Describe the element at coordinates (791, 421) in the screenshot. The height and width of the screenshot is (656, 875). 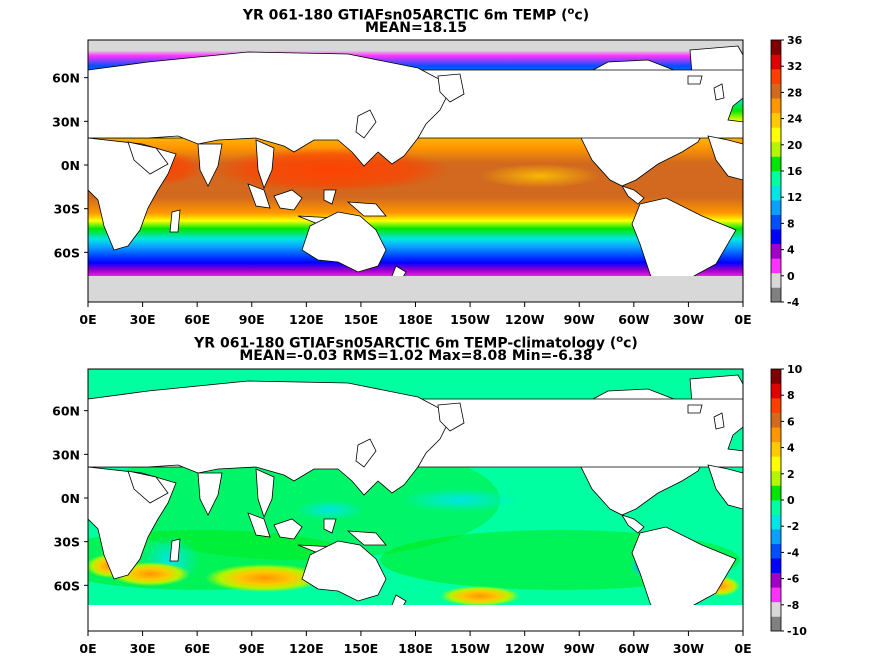
I see `colorbar-label: 6` at that location.